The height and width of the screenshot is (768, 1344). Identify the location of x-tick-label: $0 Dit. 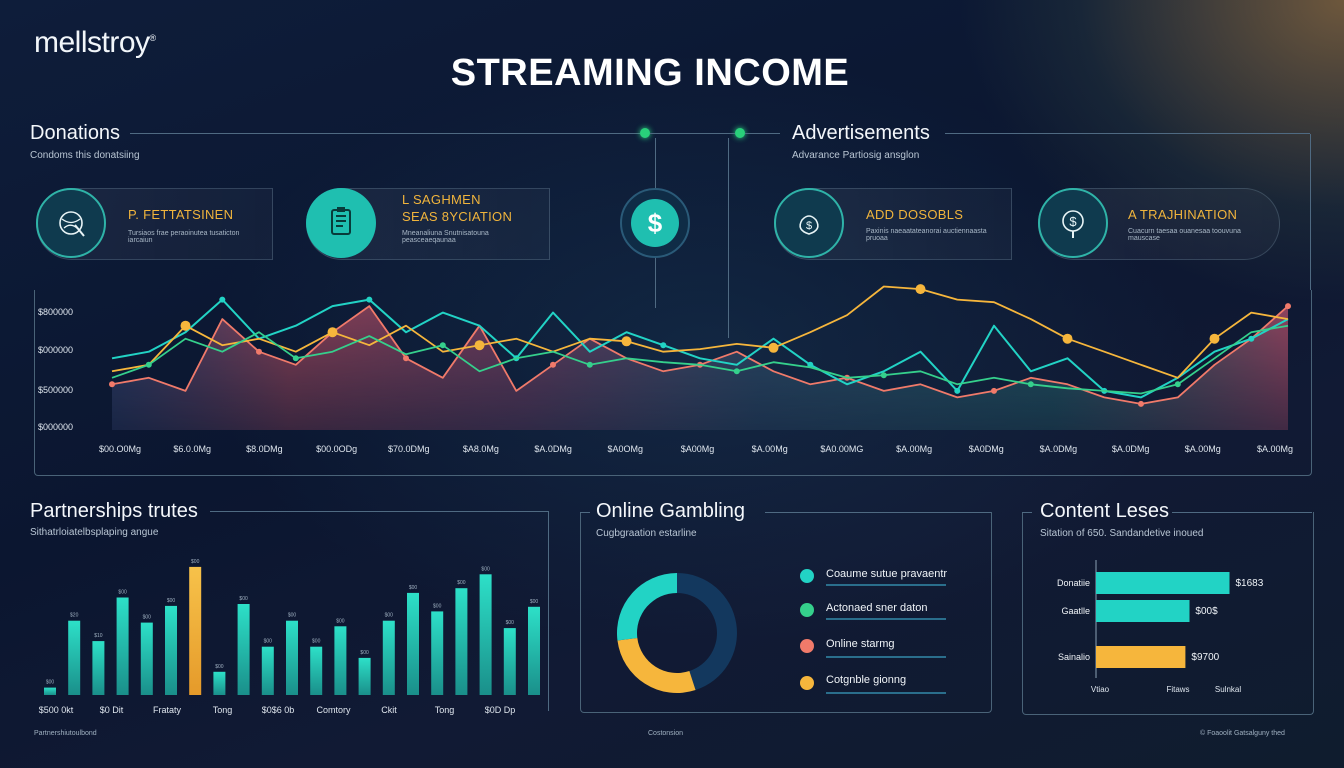
(112, 710).